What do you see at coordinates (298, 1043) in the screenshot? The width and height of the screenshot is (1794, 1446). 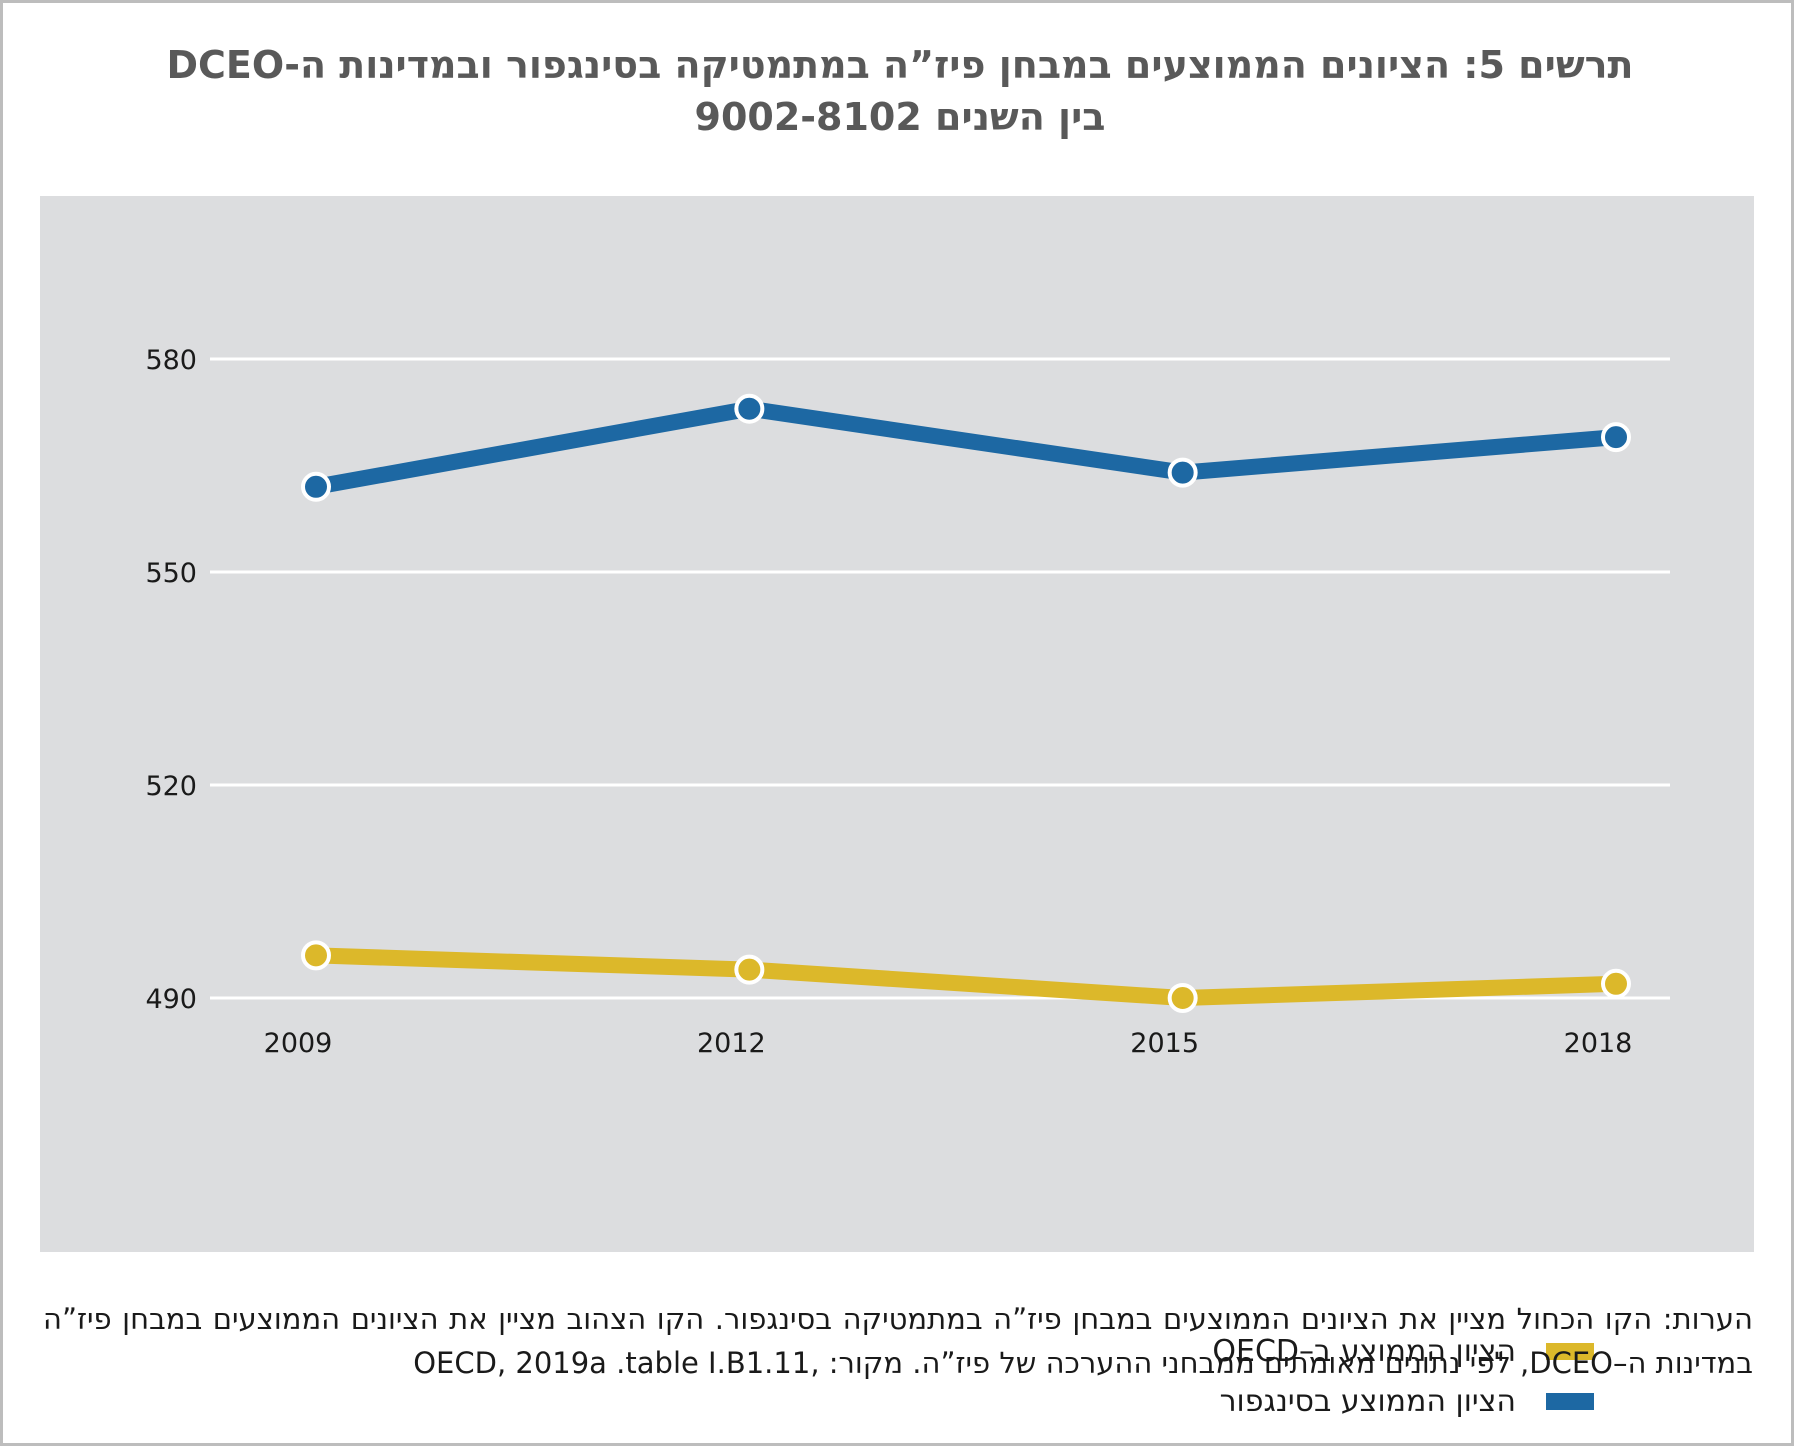 I see `x-tick-label-2009: 2009` at bounding box center [298, 1043].